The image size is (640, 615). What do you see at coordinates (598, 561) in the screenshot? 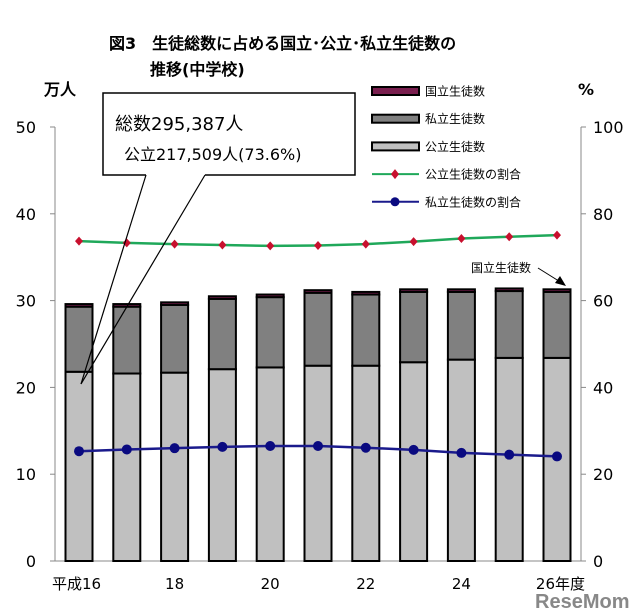
I see `y-tick-label-right: 0` at bounding box center [598, 561].